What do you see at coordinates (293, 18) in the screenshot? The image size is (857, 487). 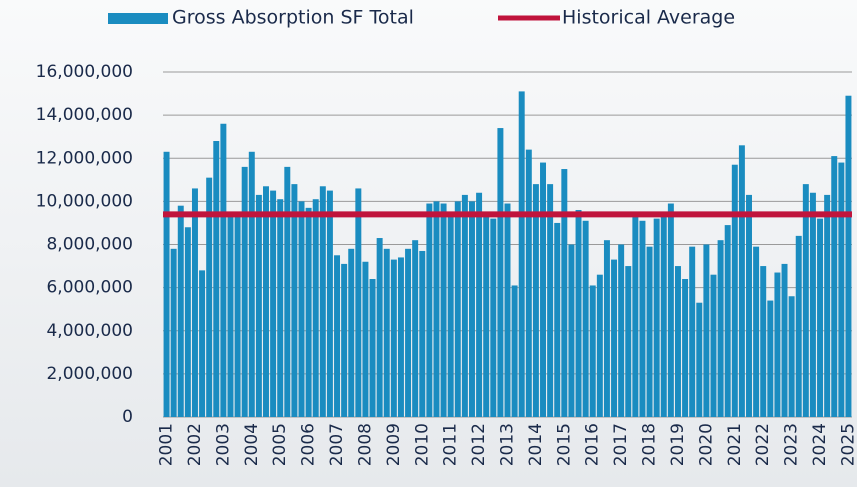 I see `legend-label: Gross Absorption SF Total` at bounding box center [293, 18].